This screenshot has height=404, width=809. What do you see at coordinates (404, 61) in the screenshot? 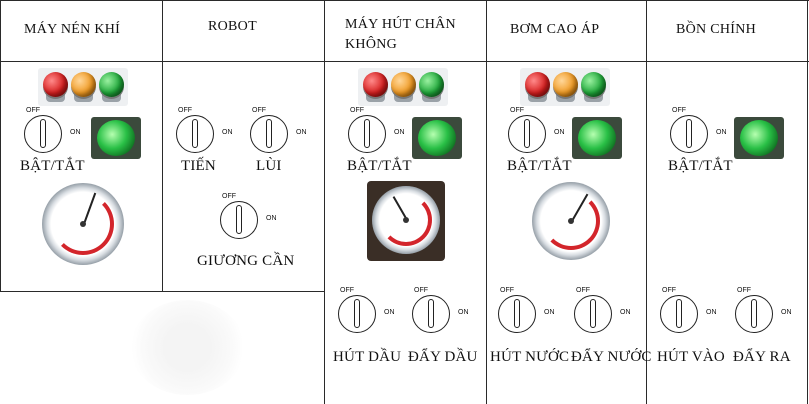
I see `grid-header-divider` at bounding box center [404, 61].